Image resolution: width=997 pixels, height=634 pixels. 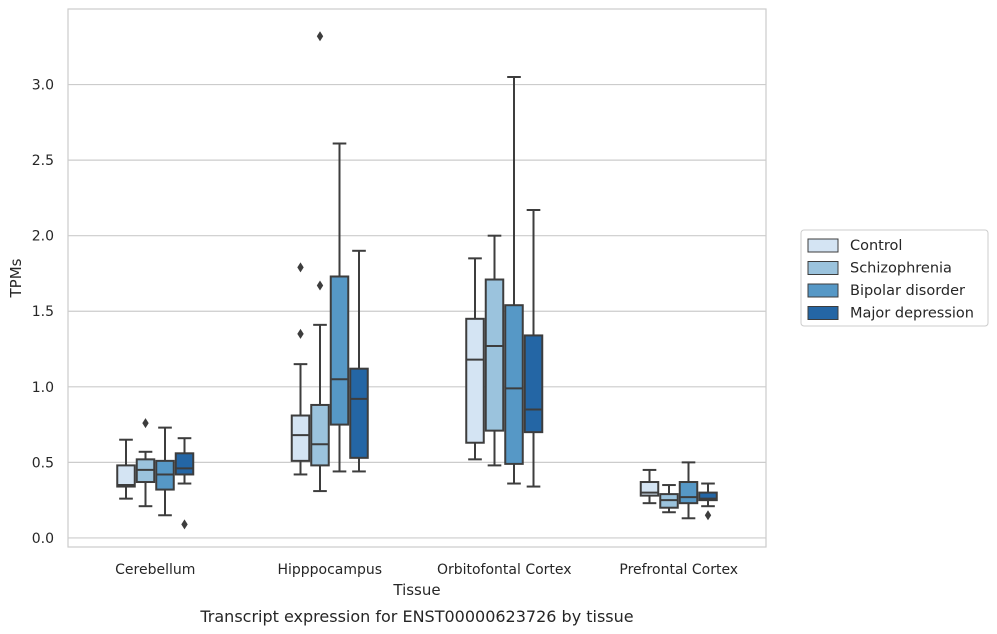 What do you see at coordinates (876, 246) in the screenshot?
I see `legend-label: Control` at bounding box center [876, 246].